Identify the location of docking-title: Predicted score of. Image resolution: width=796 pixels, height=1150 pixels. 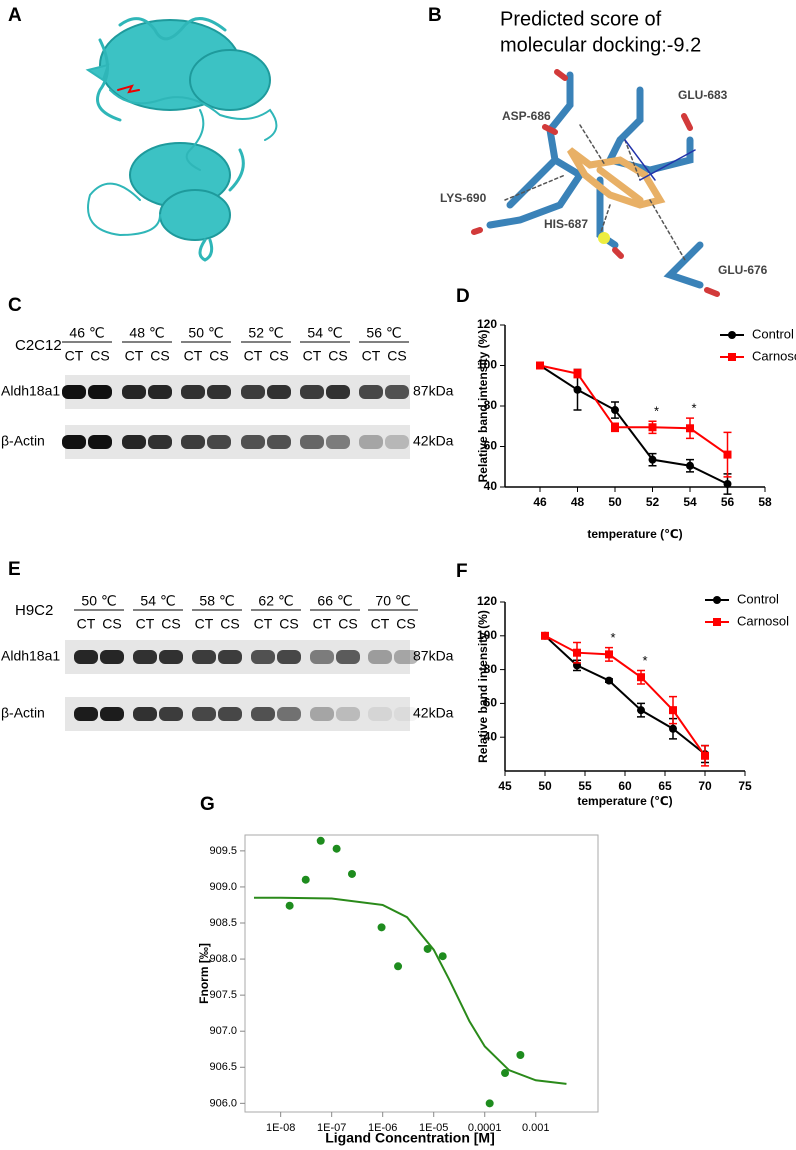
(581, 19).